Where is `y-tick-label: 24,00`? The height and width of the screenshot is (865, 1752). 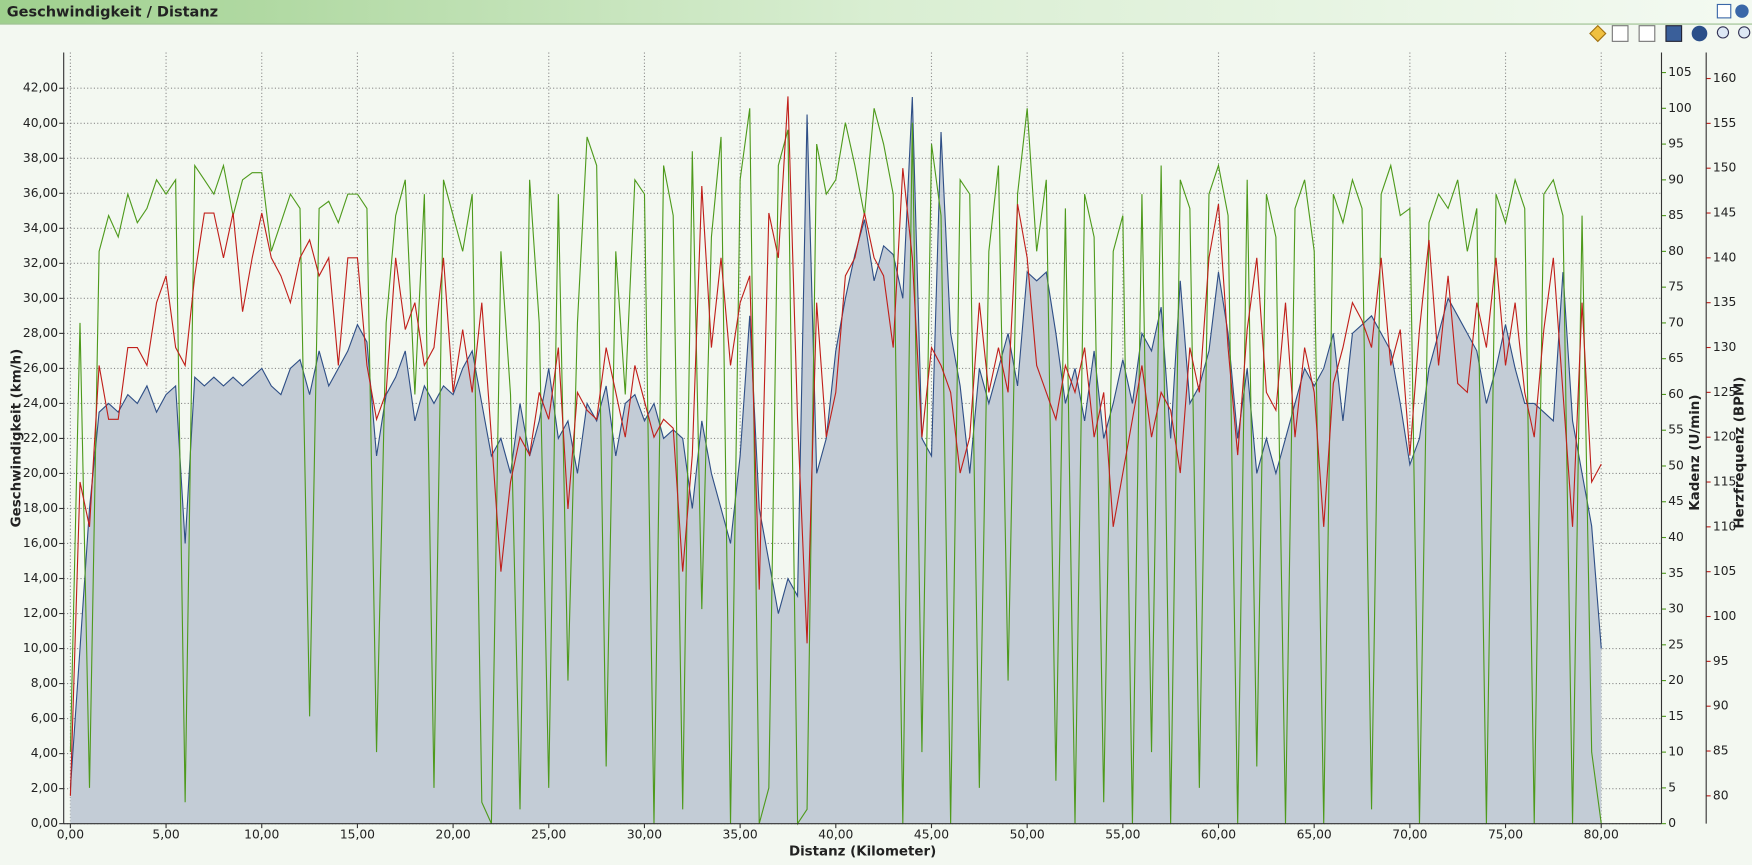
y-tick-label: 24,00 is located at coordinates (40, 403).